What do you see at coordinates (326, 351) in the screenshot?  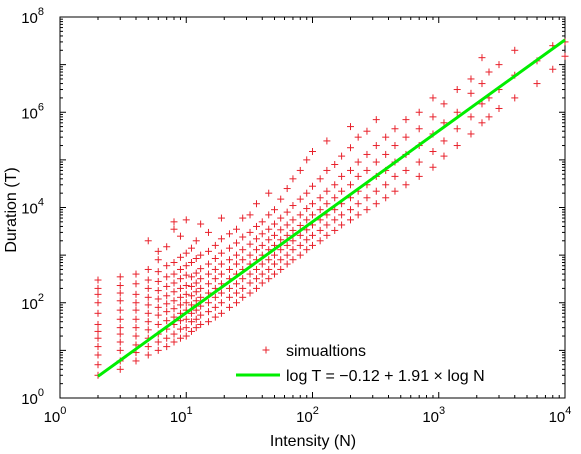 I see `legend-label-scatter: simualtions` at bounding box center [326, 351].